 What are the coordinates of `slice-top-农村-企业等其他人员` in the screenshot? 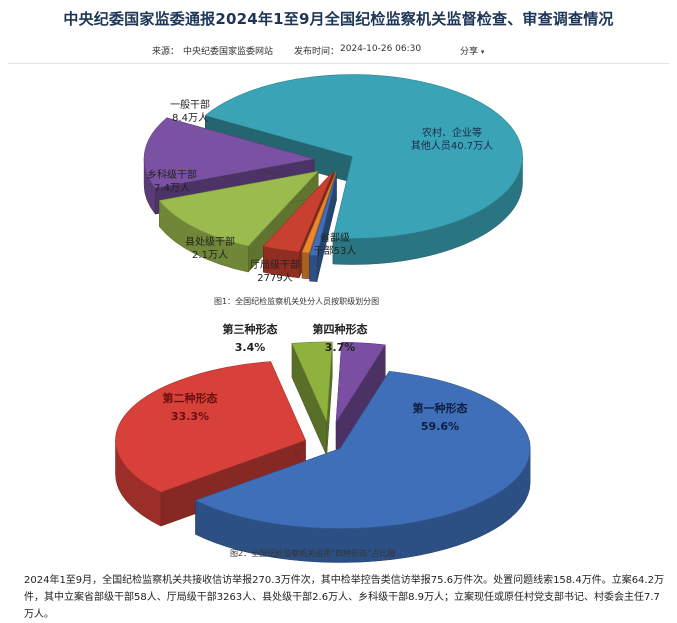 It's located at (363, 156).